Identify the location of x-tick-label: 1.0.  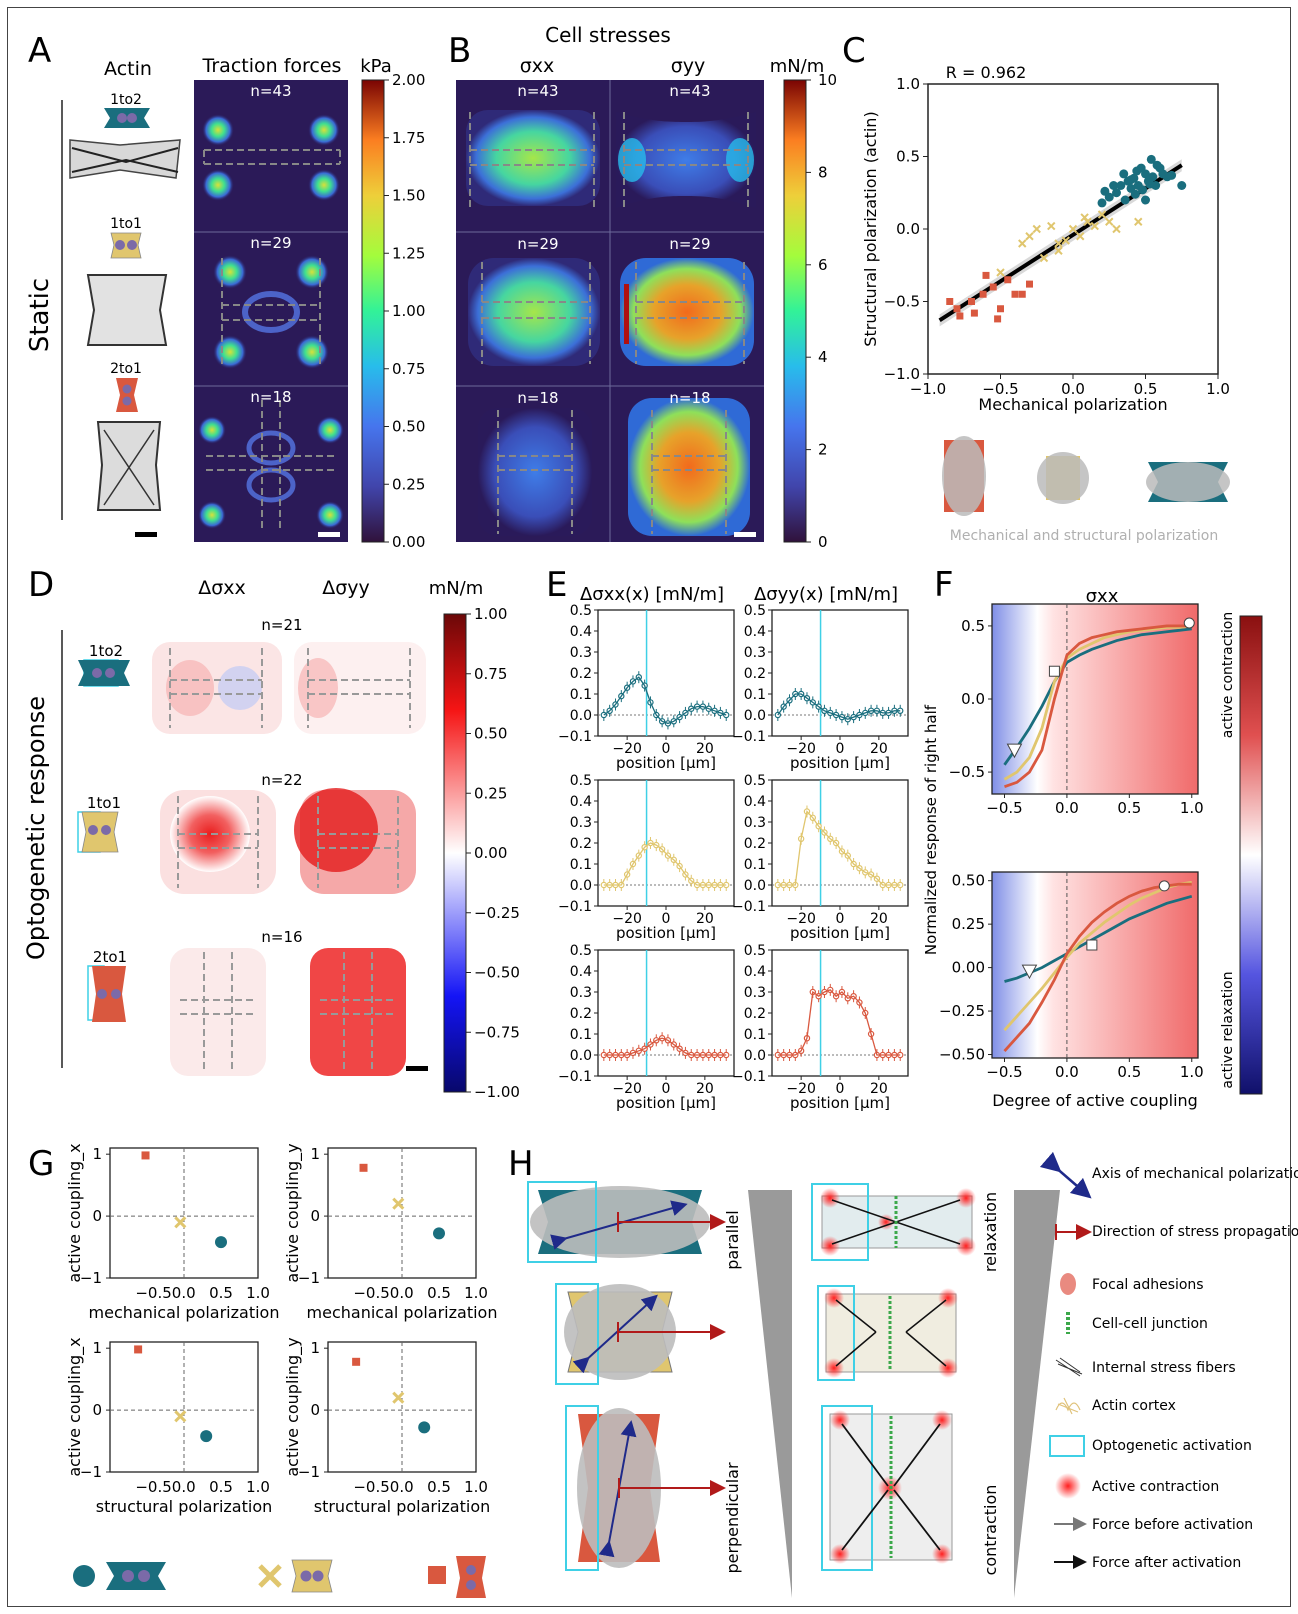
(1192, 808).